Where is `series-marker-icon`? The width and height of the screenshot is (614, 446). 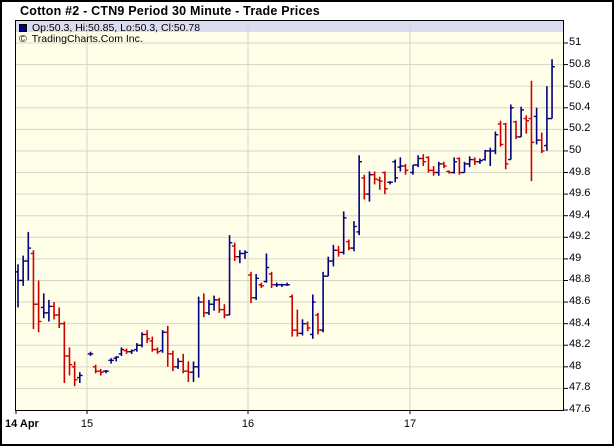 series-marker-icon is located at coordinates (23, 28).